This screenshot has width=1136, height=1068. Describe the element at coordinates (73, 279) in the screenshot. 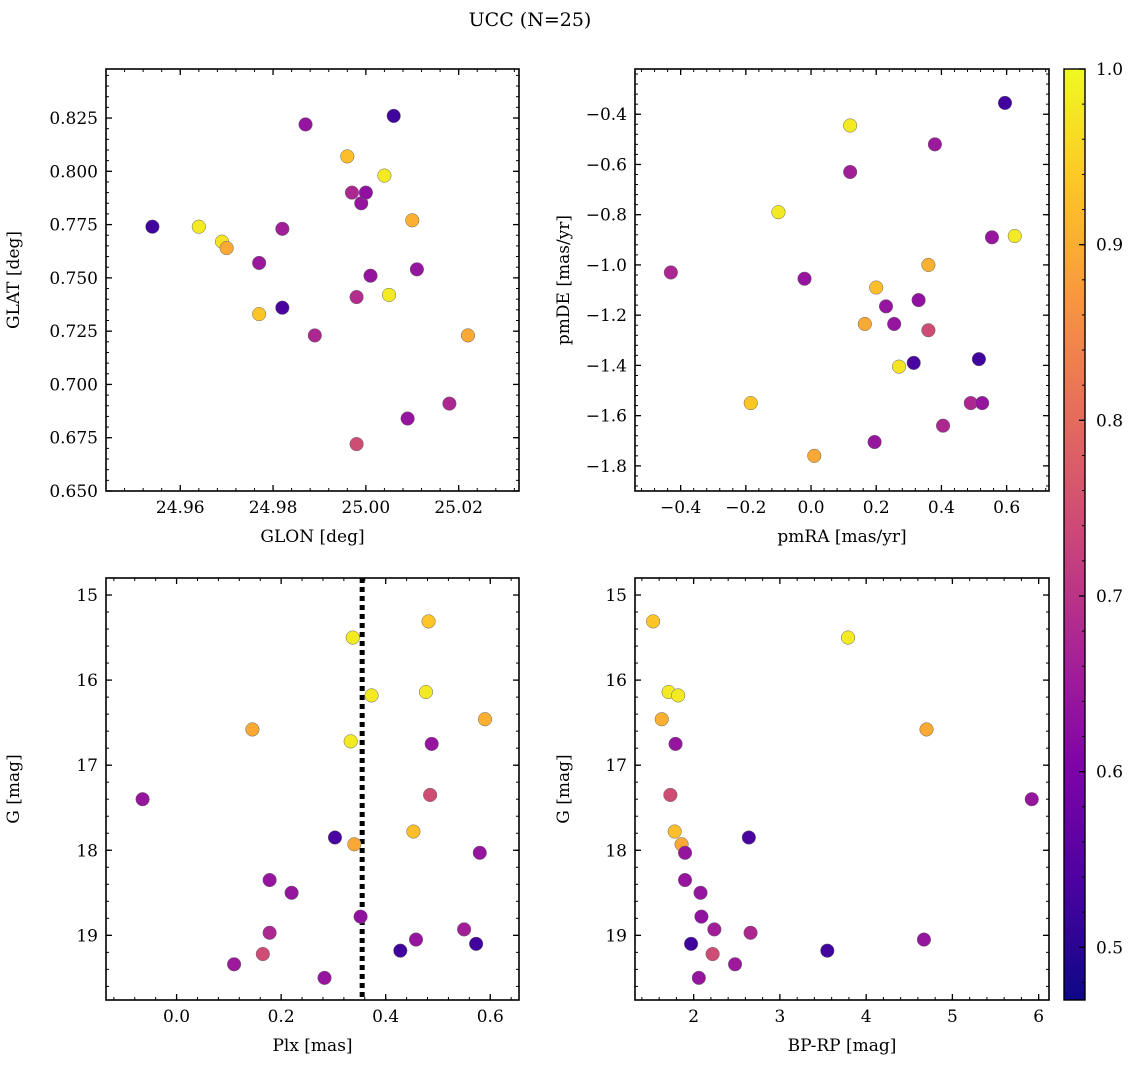

I see `y-tick-label: 0.750` at that location.